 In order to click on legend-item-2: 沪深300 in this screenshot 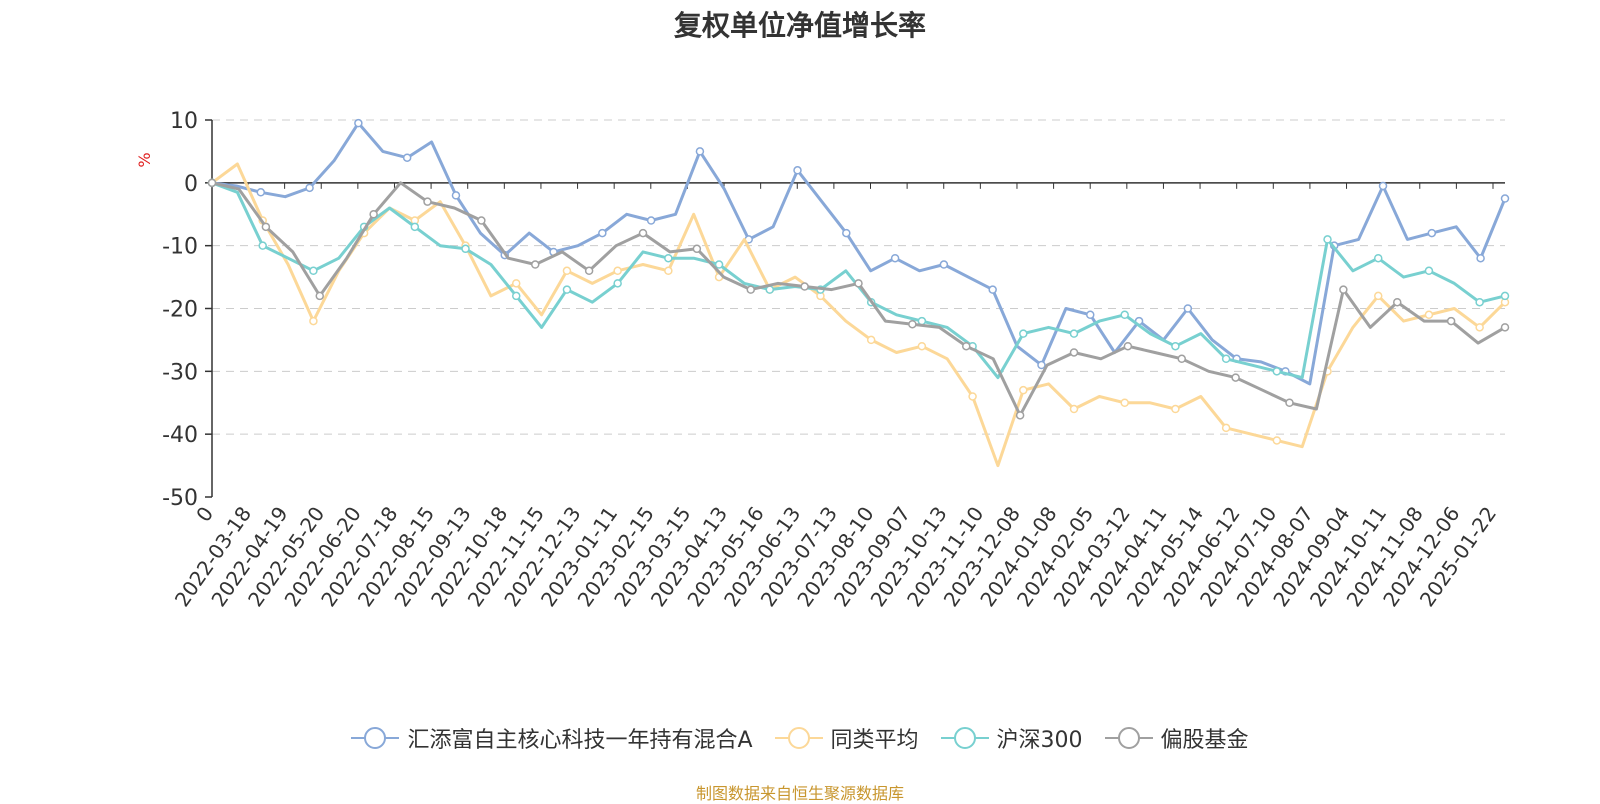, I will do `click(1011, 738)`.